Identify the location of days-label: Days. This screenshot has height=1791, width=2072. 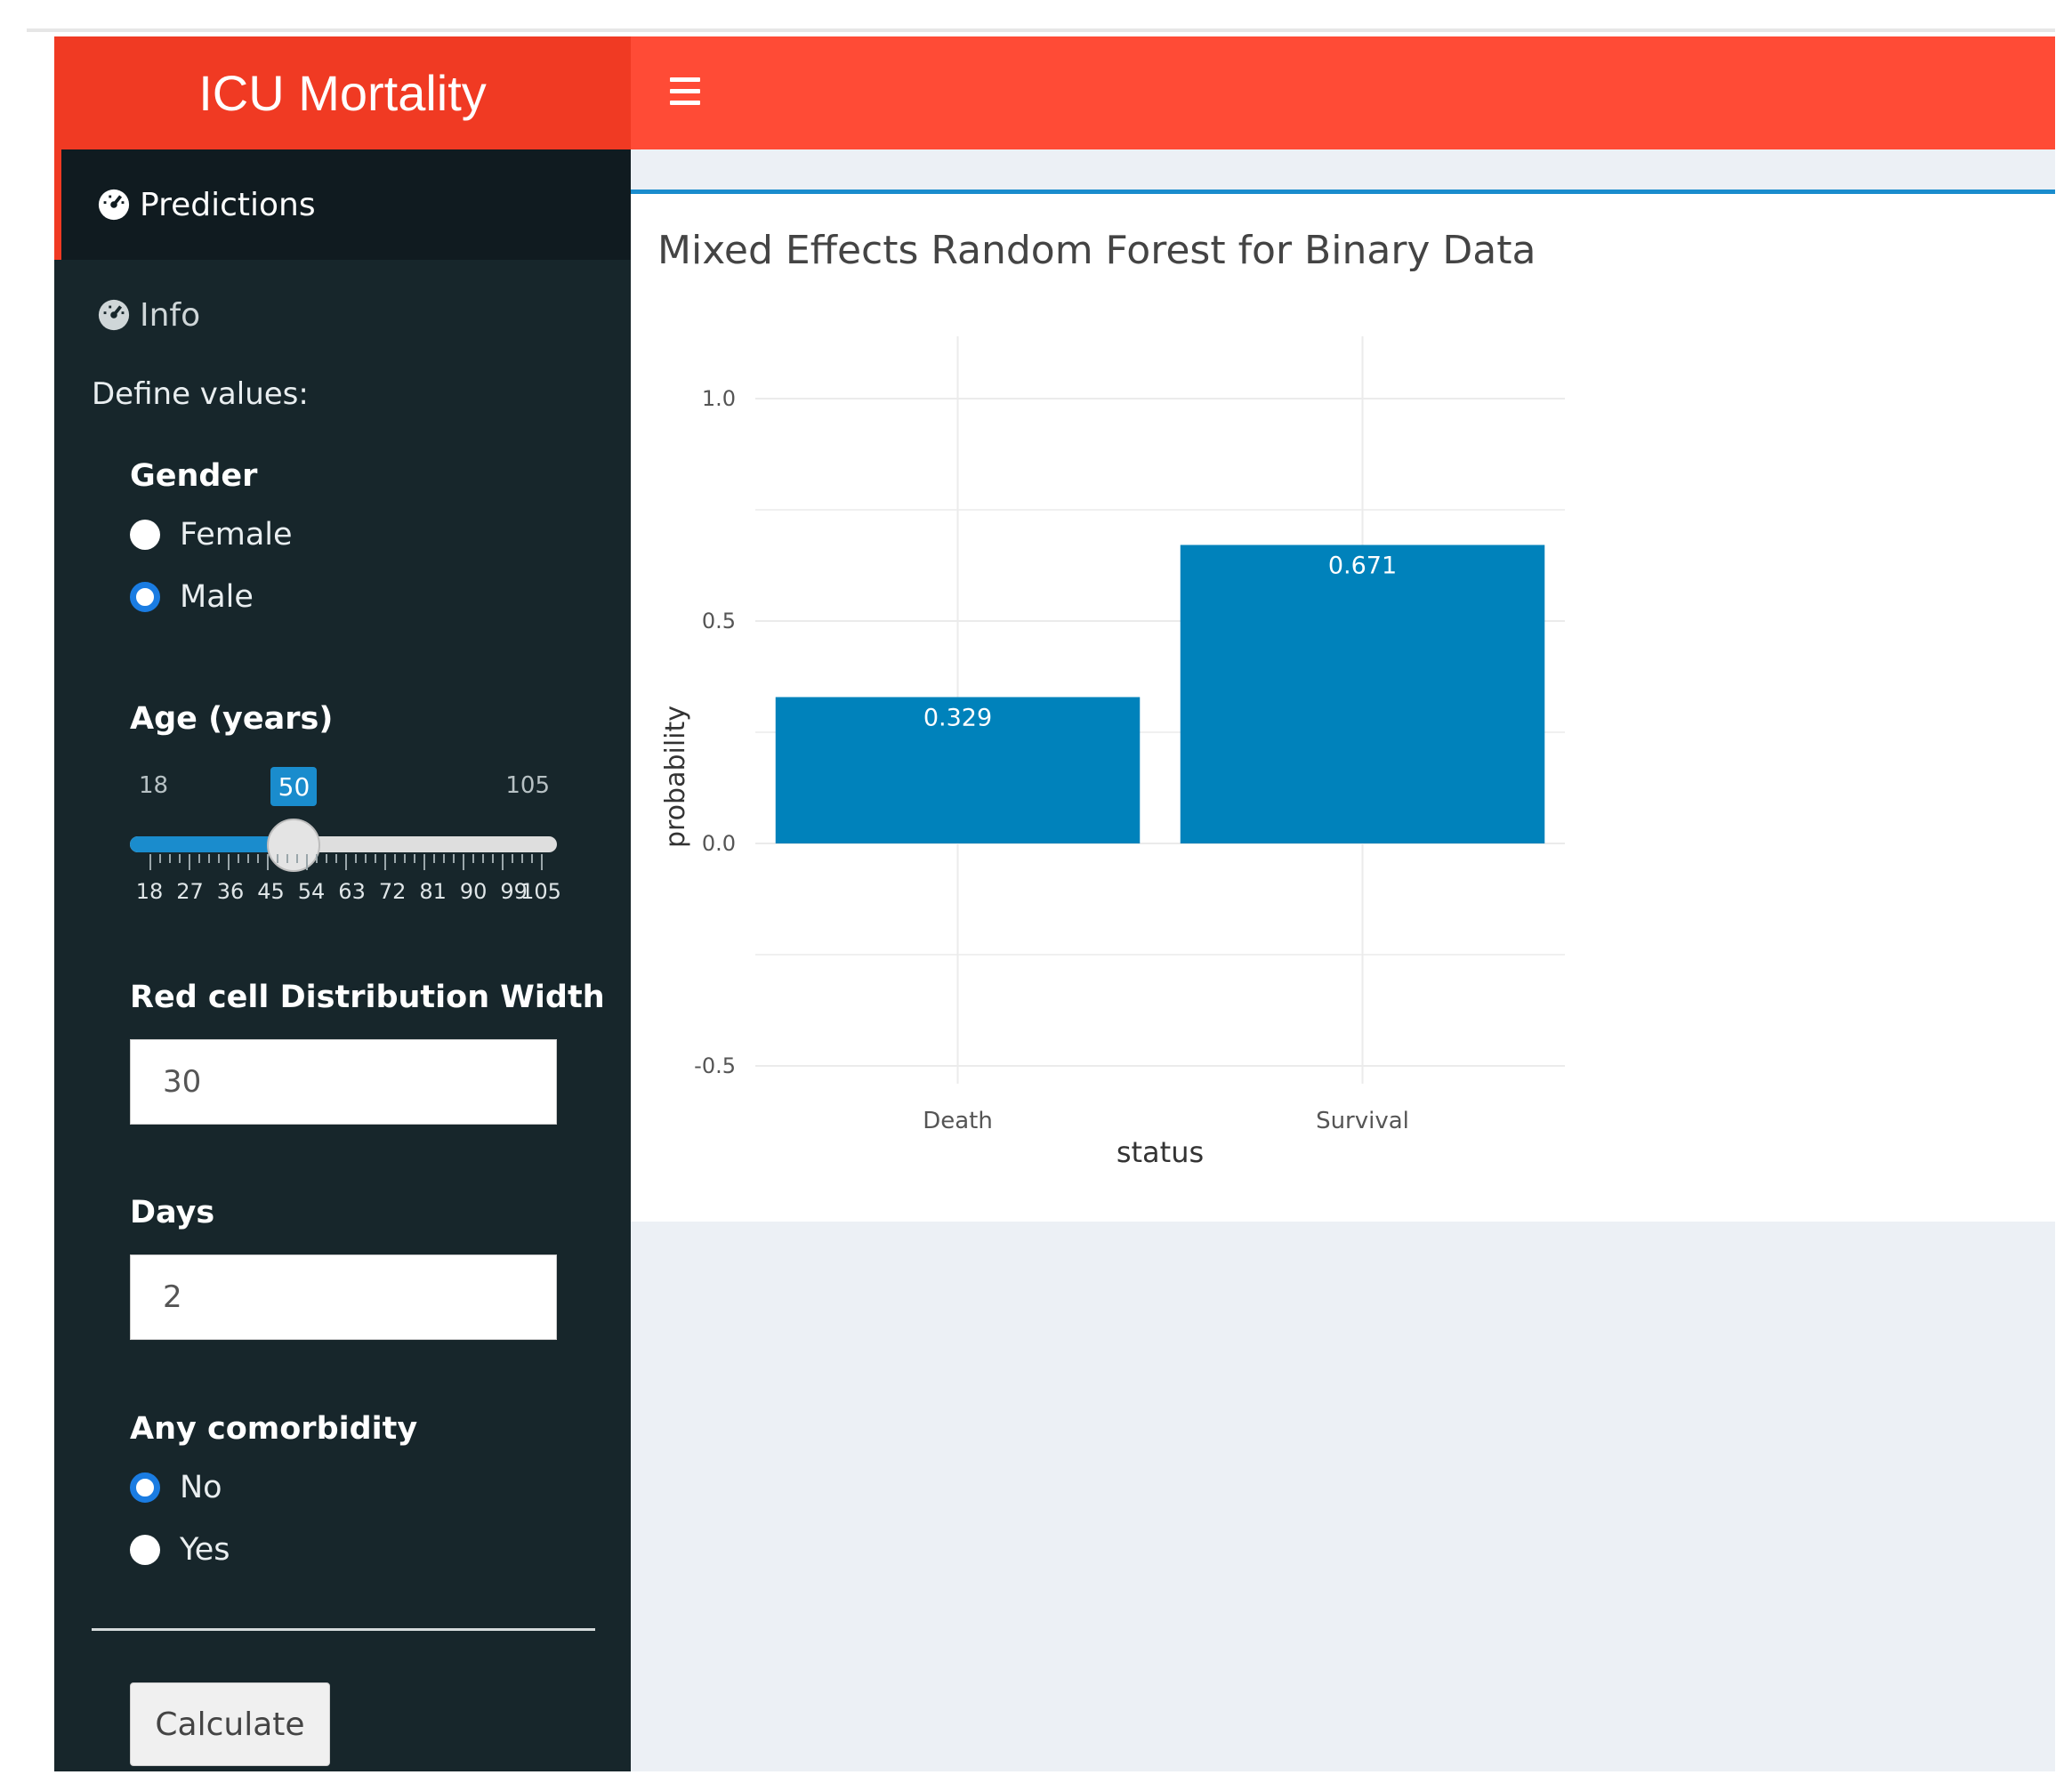
(172, 1212).